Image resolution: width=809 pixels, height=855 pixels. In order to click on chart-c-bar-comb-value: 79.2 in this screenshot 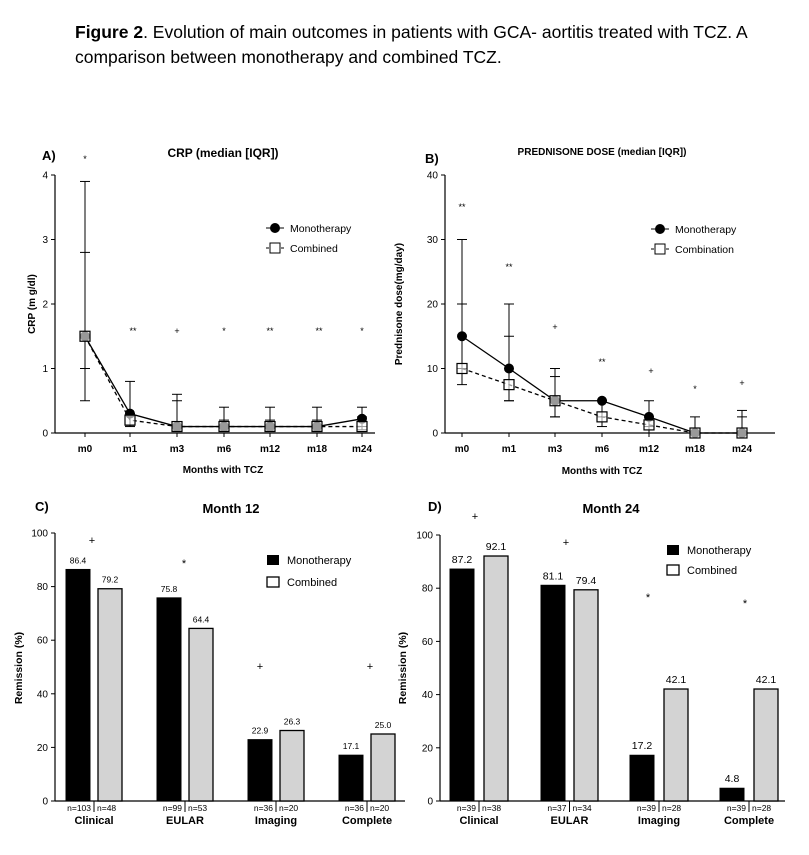, I will do `click(110, 580)`.